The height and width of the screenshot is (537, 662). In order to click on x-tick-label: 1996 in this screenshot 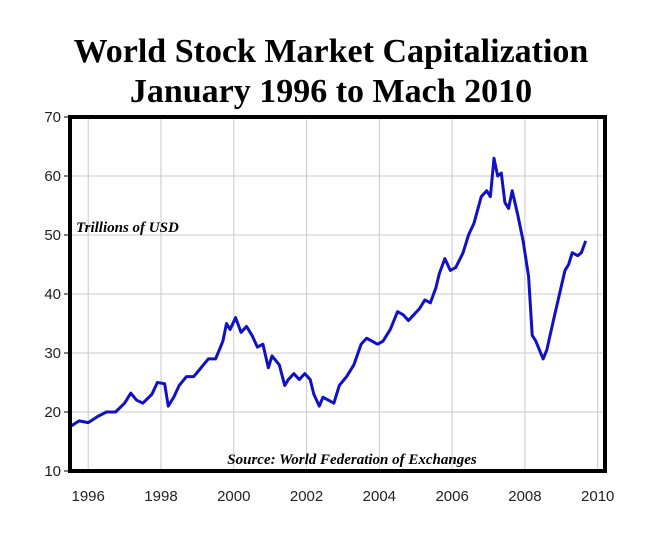, I will do `click(88, 496)`.